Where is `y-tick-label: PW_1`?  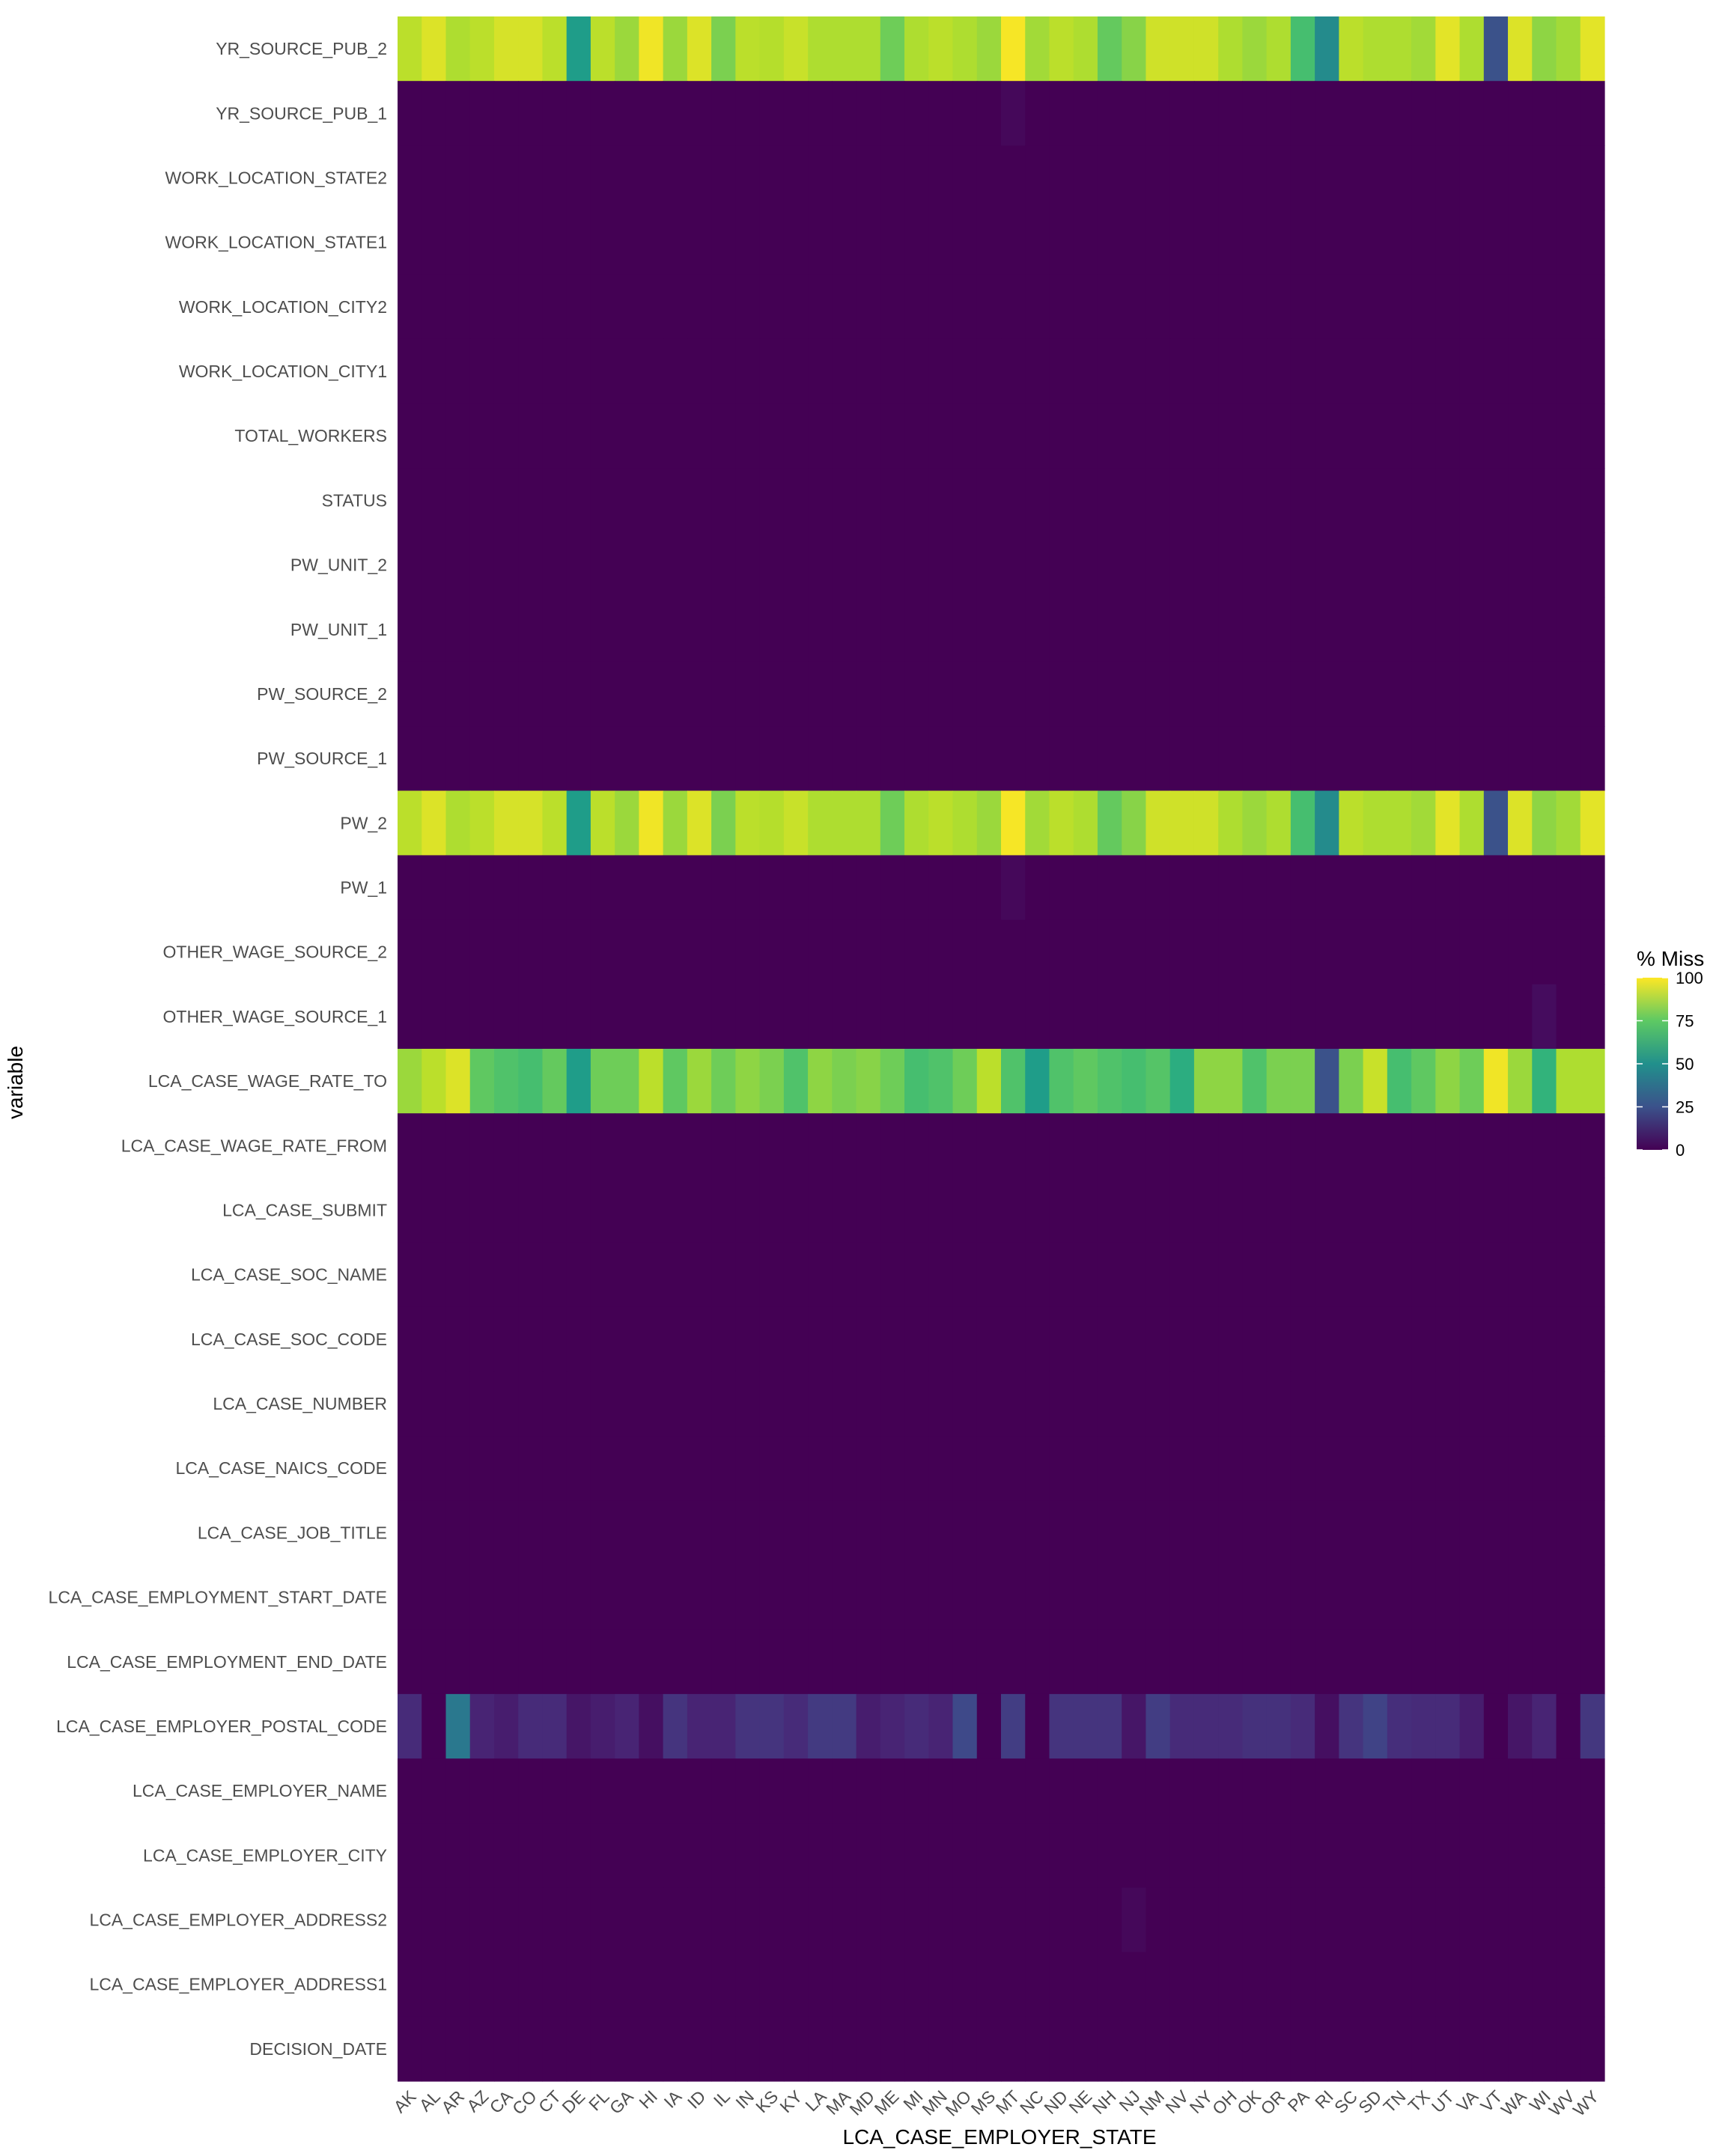
y-tick-label: PW_1 is located at coordinates (363, 888).